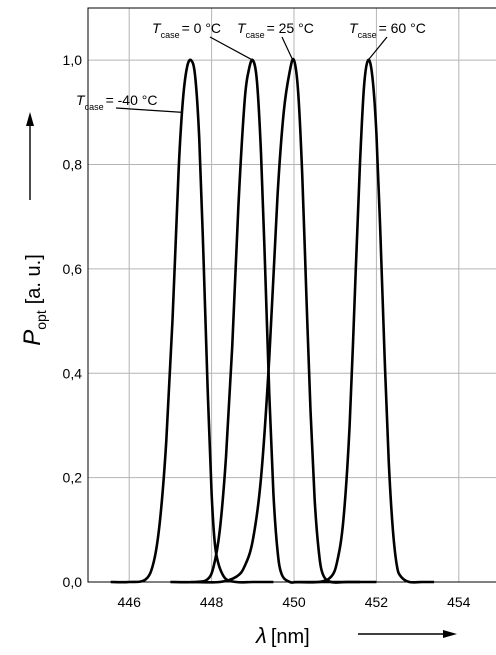 This screenshot has height=655, width=496. Describe the element at coordinates (73, 582) in the screenshot. I see `y-tick-label: 0,0` at that location.